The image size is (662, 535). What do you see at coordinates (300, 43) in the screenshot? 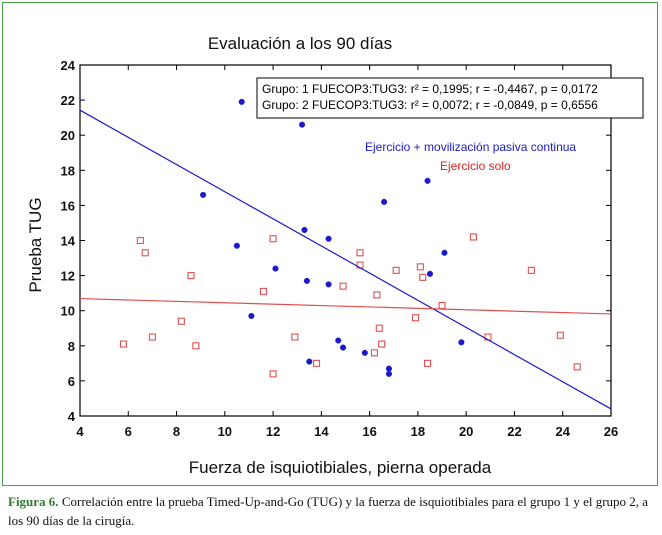
I see `chart-title: Evaluación a los 90 días` at bounding box center [300, 43].